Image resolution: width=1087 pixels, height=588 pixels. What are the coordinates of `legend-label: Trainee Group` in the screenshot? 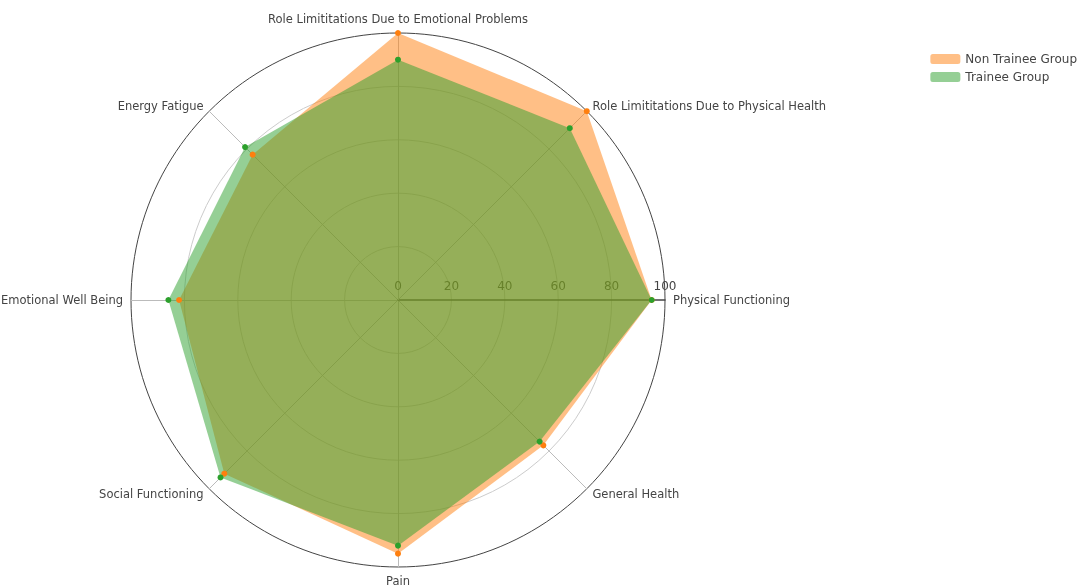 It's located at (1007, 77).